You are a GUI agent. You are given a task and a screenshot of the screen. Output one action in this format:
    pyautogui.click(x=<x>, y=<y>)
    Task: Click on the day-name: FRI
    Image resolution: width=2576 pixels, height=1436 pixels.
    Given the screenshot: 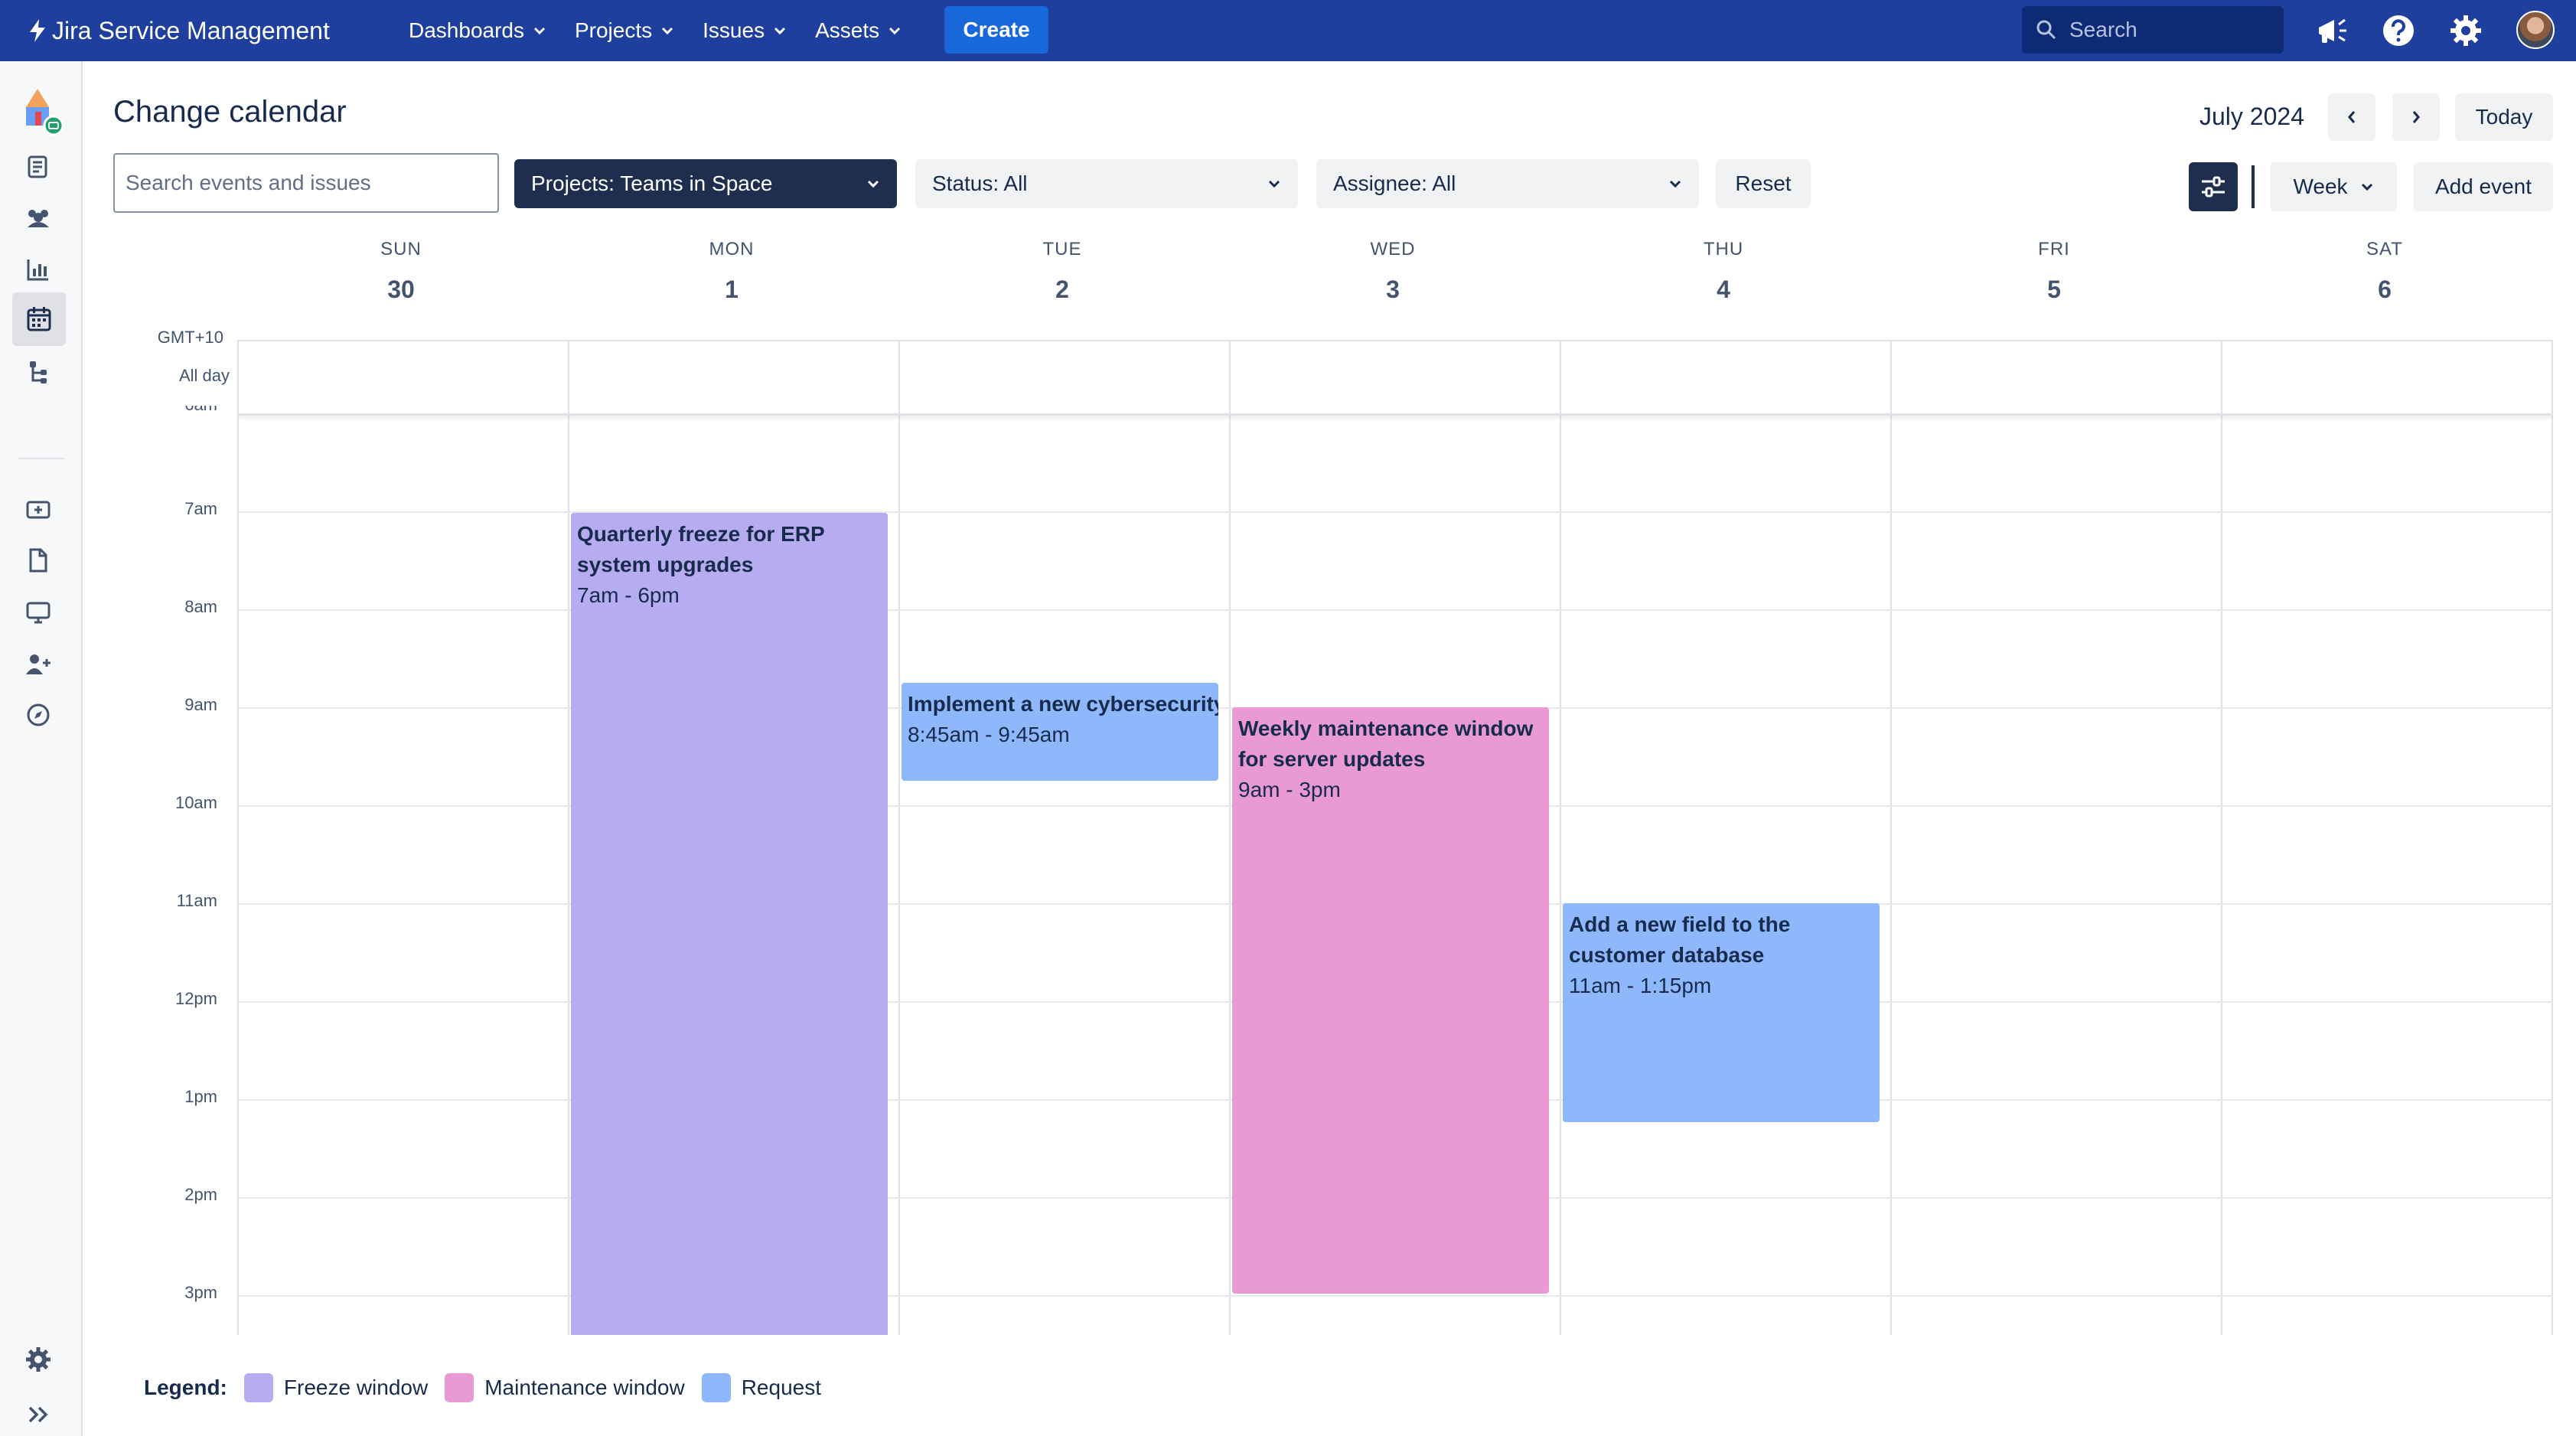 What is the action you would take?
    pyautogui.click(x=2054, y=249)
    